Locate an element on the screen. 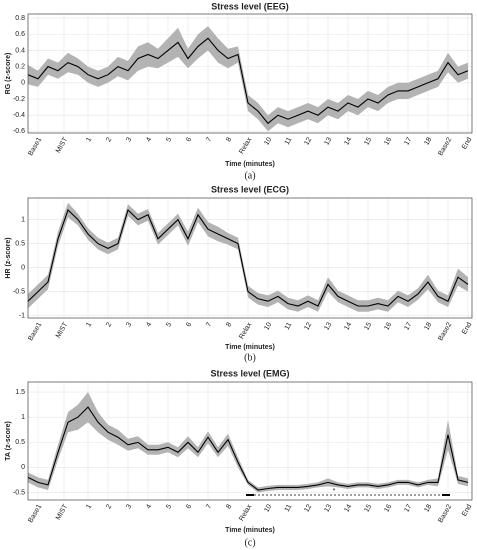 This screenshot has height=550, width=477. y-tick-label: 0.8 is located at coordinates (20, 18).